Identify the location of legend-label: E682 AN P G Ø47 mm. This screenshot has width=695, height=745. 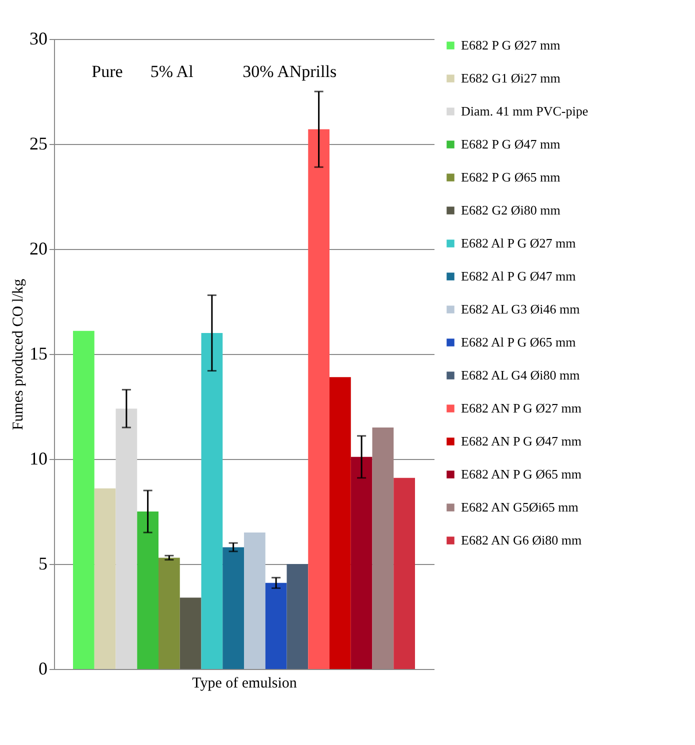
(521, 441).